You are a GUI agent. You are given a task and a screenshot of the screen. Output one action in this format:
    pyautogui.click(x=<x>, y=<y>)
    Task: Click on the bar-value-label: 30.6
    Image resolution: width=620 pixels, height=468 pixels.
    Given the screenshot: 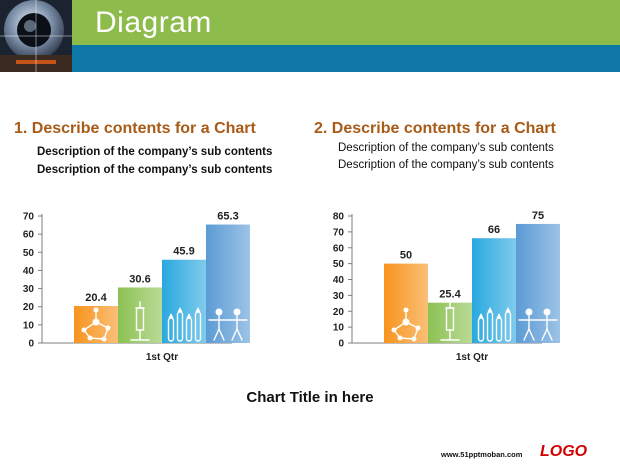 What is the action you would take?
    pyautogui.click(x=139, y=279)
    